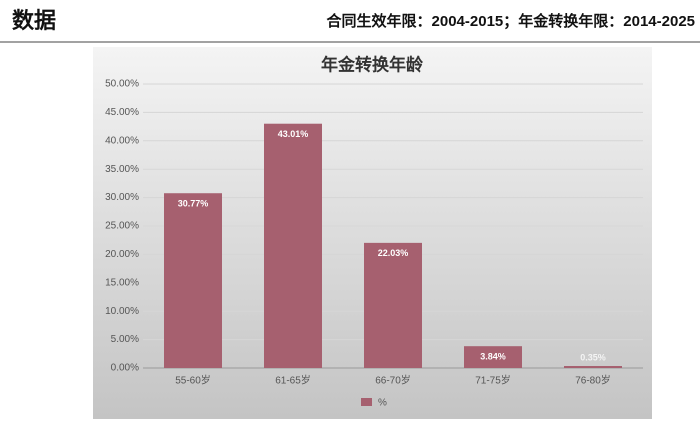 The image size is (700, 422). I want to click on y-tick-label: 30.00%, so click(122, 197).